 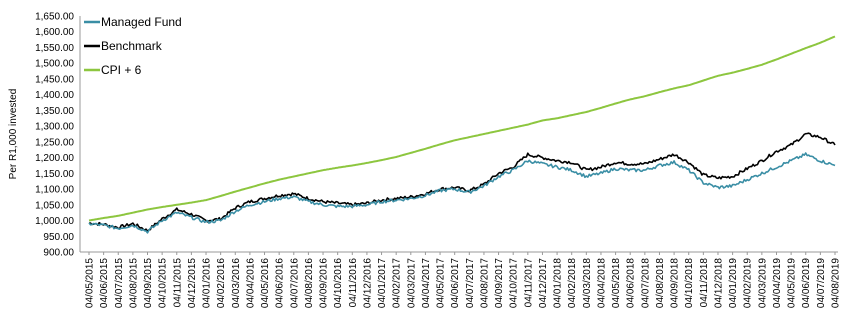 What do you see at coordinates (397, 283) in the screenshot?
I see `x-tick-label: 04/02/2017` at bounding box center [397, 283].